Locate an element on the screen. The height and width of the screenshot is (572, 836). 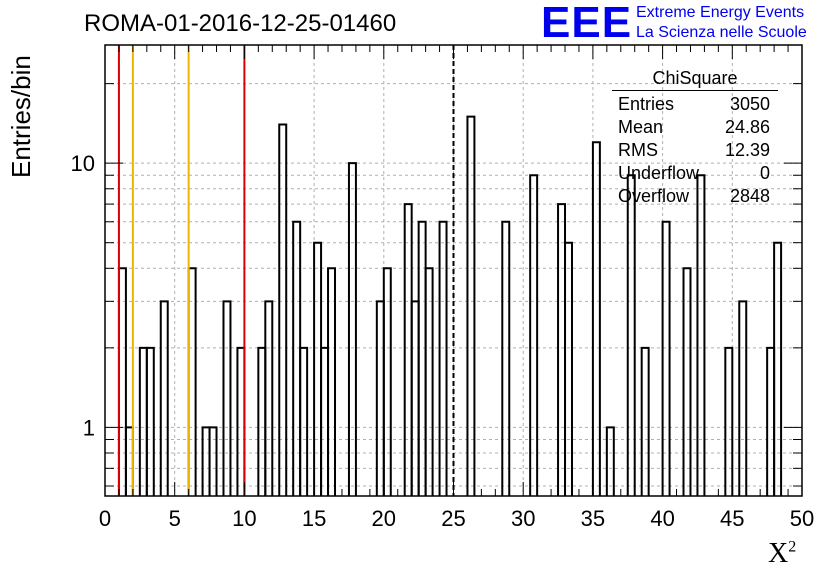
stats-label: Overflow is located at coordinates (654, 196).